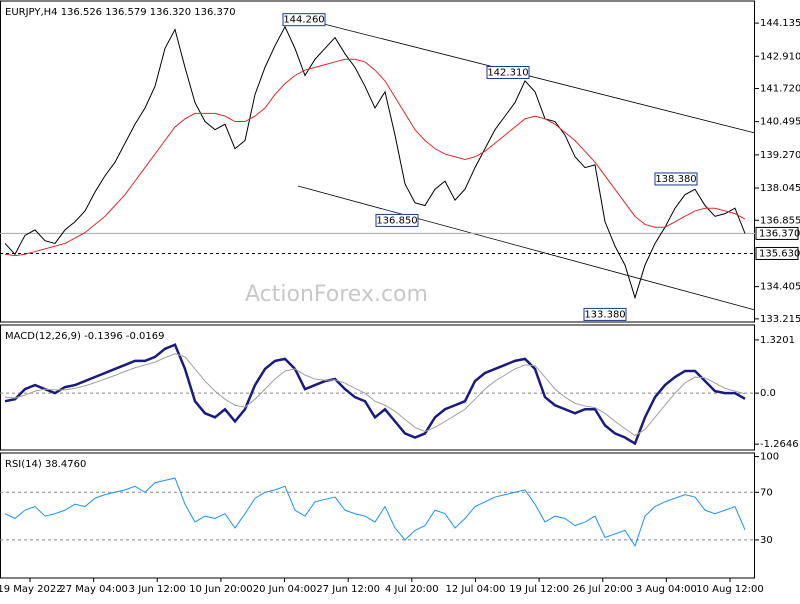  What do you see at coordinates (779, 233) in the screenshot?
I see `price-tag-label: 136.370` at bounding box center [779, 233].